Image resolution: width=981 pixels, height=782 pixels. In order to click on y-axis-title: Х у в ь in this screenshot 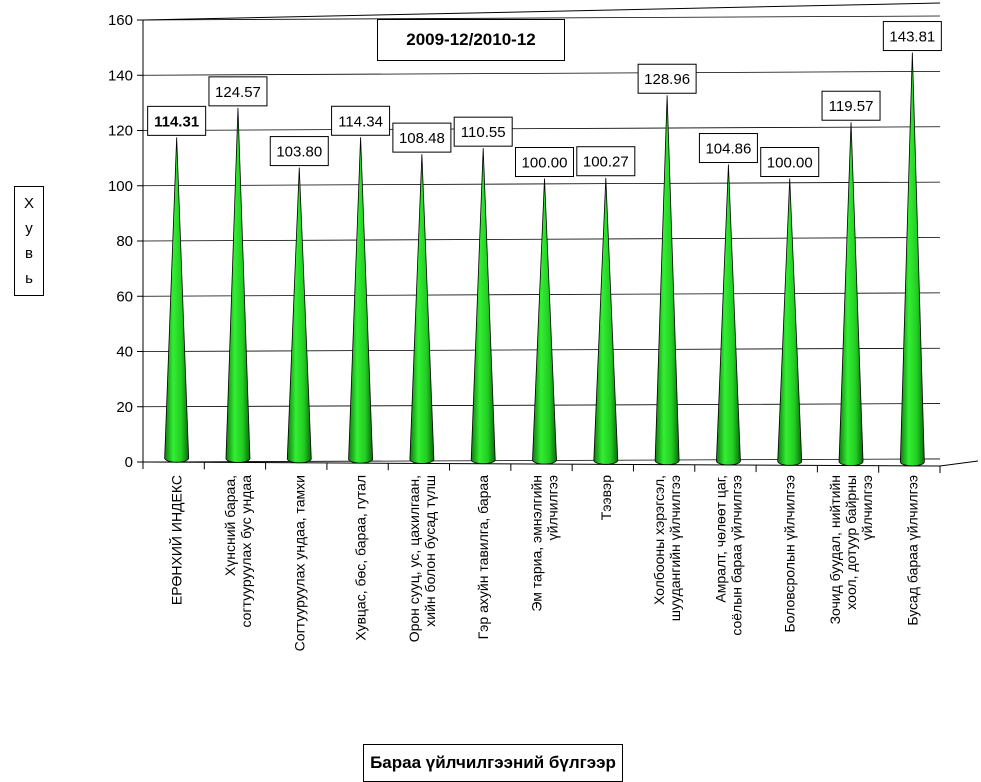, I will do `click(29, 241)`.